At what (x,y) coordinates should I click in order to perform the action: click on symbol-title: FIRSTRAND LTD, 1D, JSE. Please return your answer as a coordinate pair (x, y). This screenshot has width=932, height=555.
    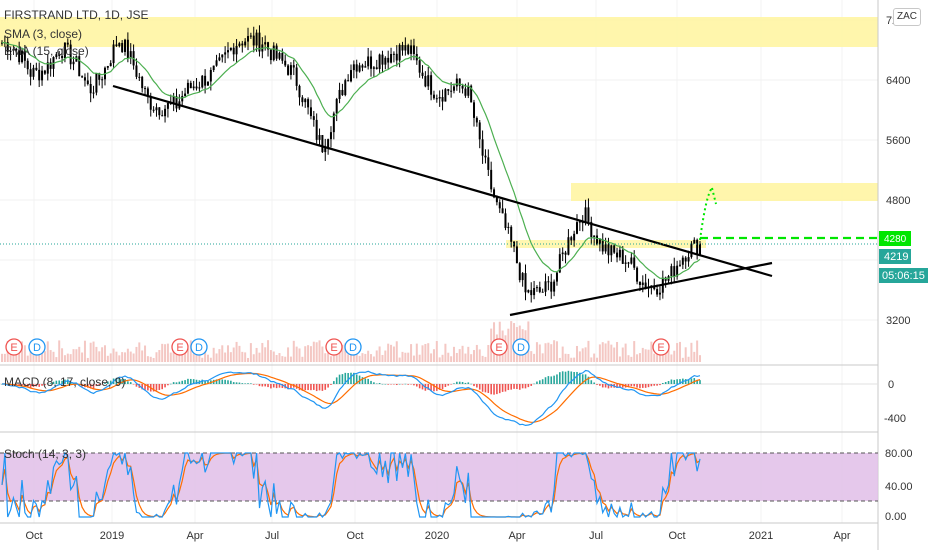
    Looking at the image, I should click on (76, 15).